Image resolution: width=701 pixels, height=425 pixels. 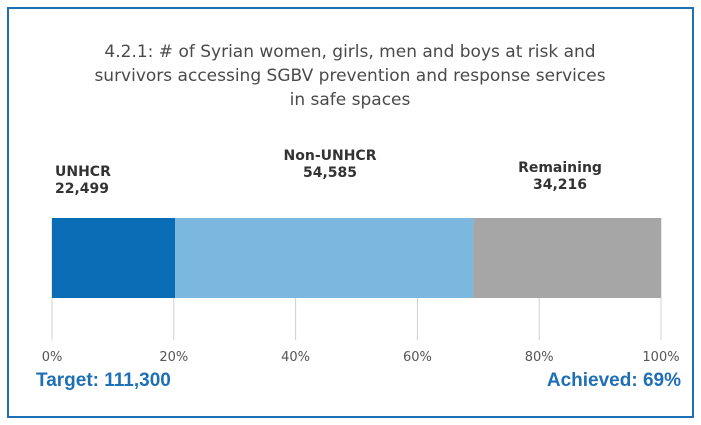 I want to click on x-tick-label: 40%, so click(x=295, y=357).